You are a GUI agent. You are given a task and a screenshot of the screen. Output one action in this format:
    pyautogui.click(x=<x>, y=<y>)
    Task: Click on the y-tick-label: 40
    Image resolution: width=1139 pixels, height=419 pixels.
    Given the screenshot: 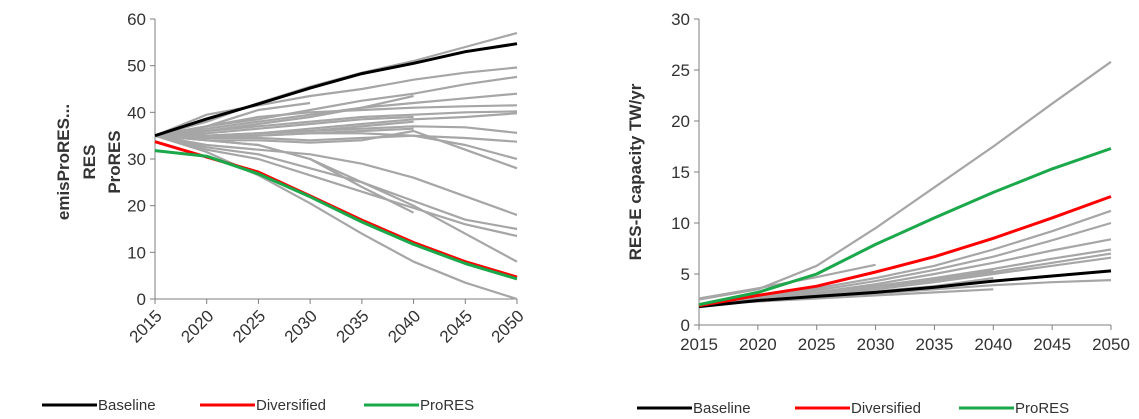 What is the action you would take?
    pyautogui.click(x=136, y=112)
    